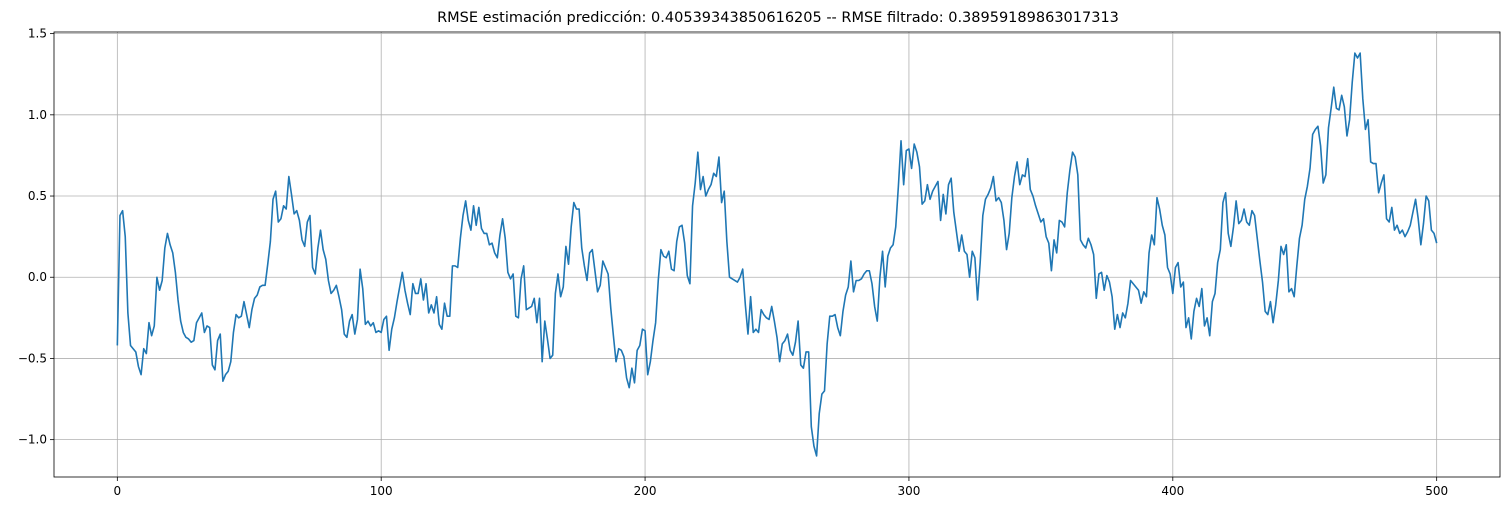  Describe the element at coordinates (908, 491) in the screenshot. I see `x-tick-label: 300` at that location.